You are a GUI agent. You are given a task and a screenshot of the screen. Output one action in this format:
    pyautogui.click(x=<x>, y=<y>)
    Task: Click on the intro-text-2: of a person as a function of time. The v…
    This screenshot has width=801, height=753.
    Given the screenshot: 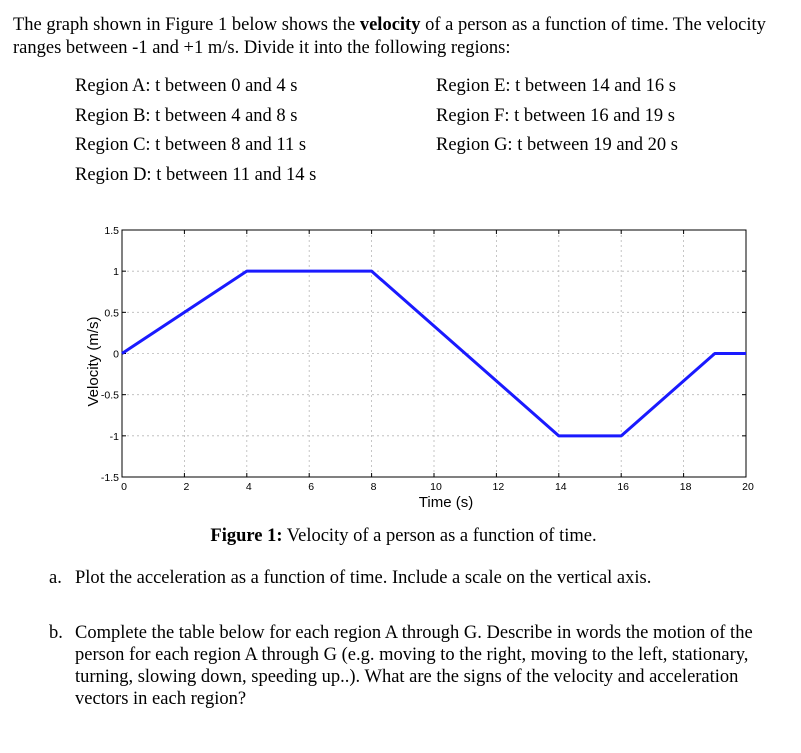 What is the action you would take?
    pyautogui.click(x=389, y=36)
    